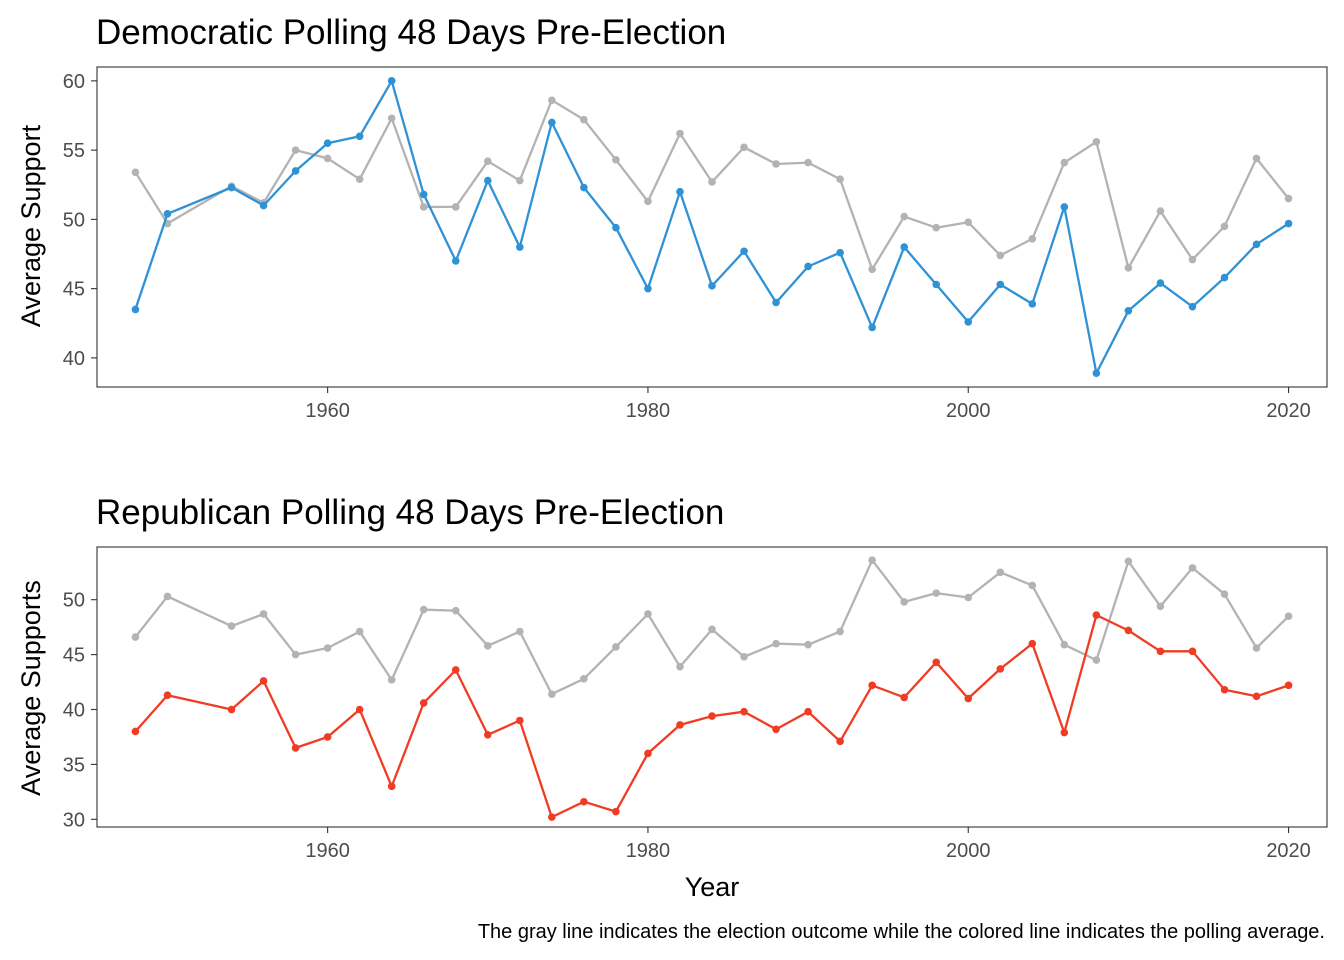 The image size is (1344, 960). I want to click on dem-y-tick-label: 55, so click(74, 151).